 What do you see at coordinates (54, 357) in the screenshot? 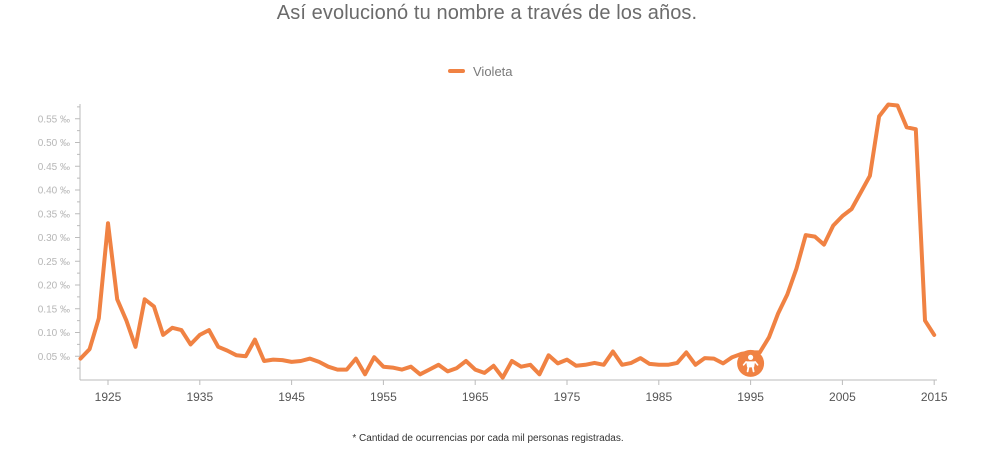
I see `y-tick-label: 0.05 ‰` at bounding box center [54, 357].